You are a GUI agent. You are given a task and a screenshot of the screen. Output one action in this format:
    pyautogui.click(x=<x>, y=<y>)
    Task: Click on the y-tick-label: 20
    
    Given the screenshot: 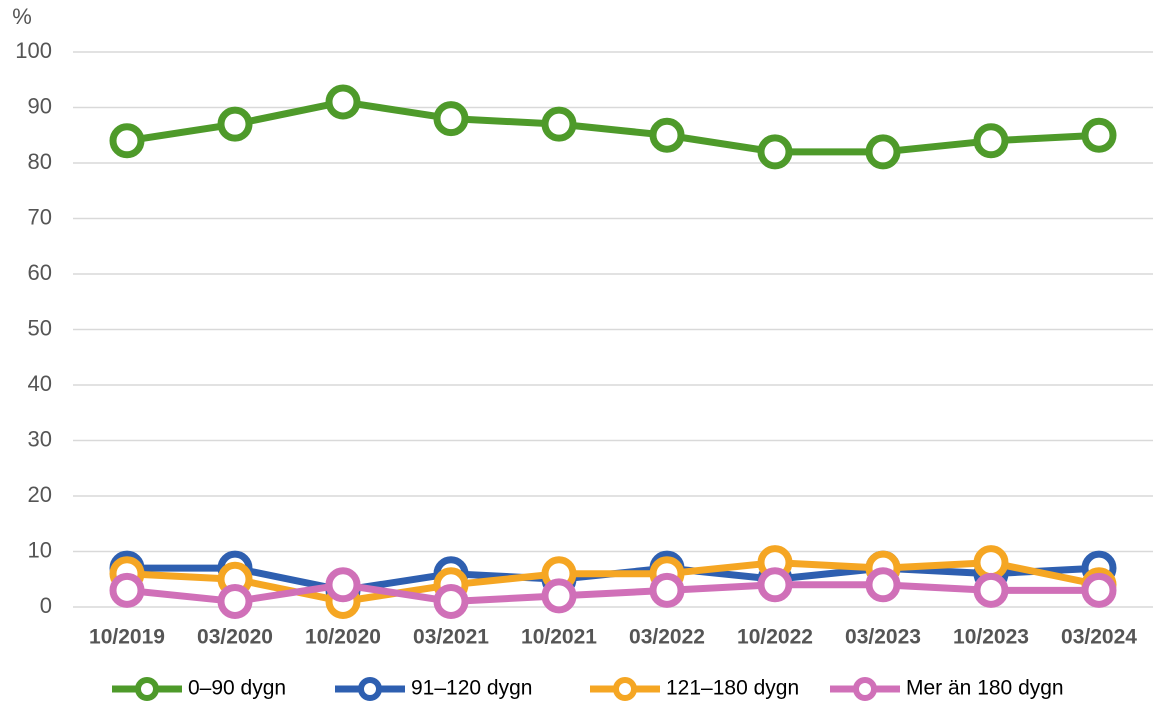 What is the action you would take?
    pyautogui.click(x=40, y=494)
    